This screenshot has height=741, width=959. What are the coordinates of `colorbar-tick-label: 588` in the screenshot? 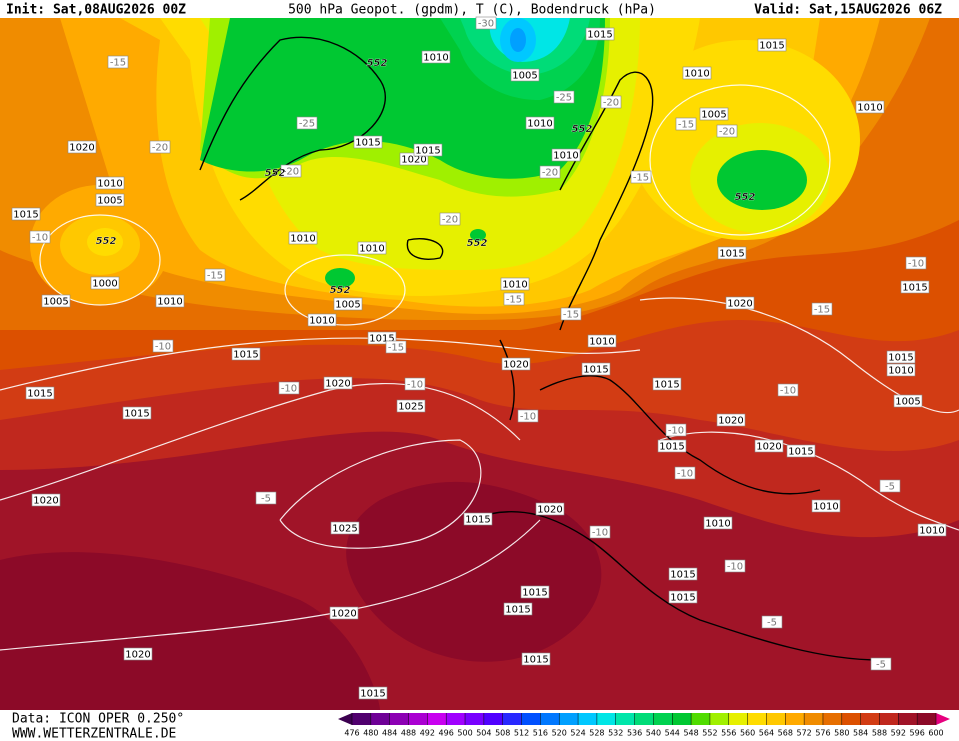 It's located at (879, 733).